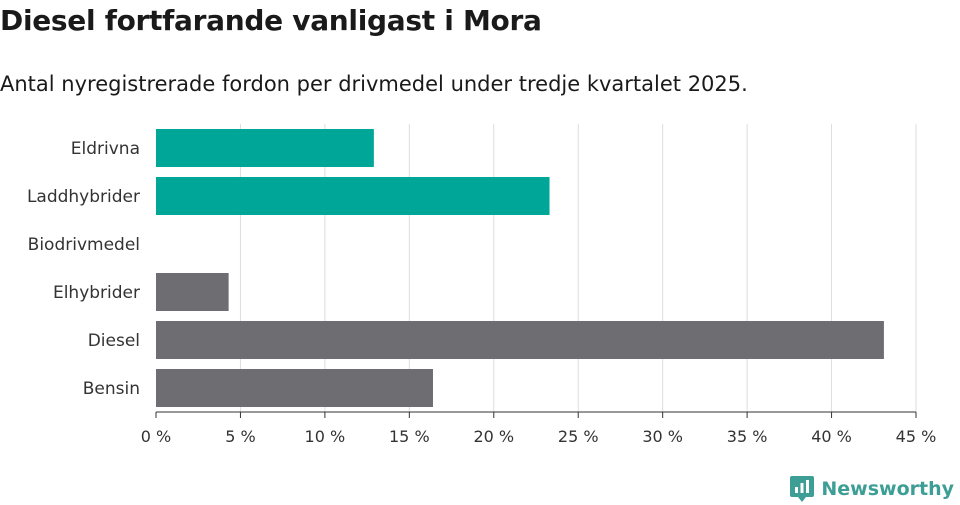 This screenshot has height=505, width=960. Describe the element at coordinates (156, 436) in the screenshot. I see `x-tick-label: 0 %` at that location.